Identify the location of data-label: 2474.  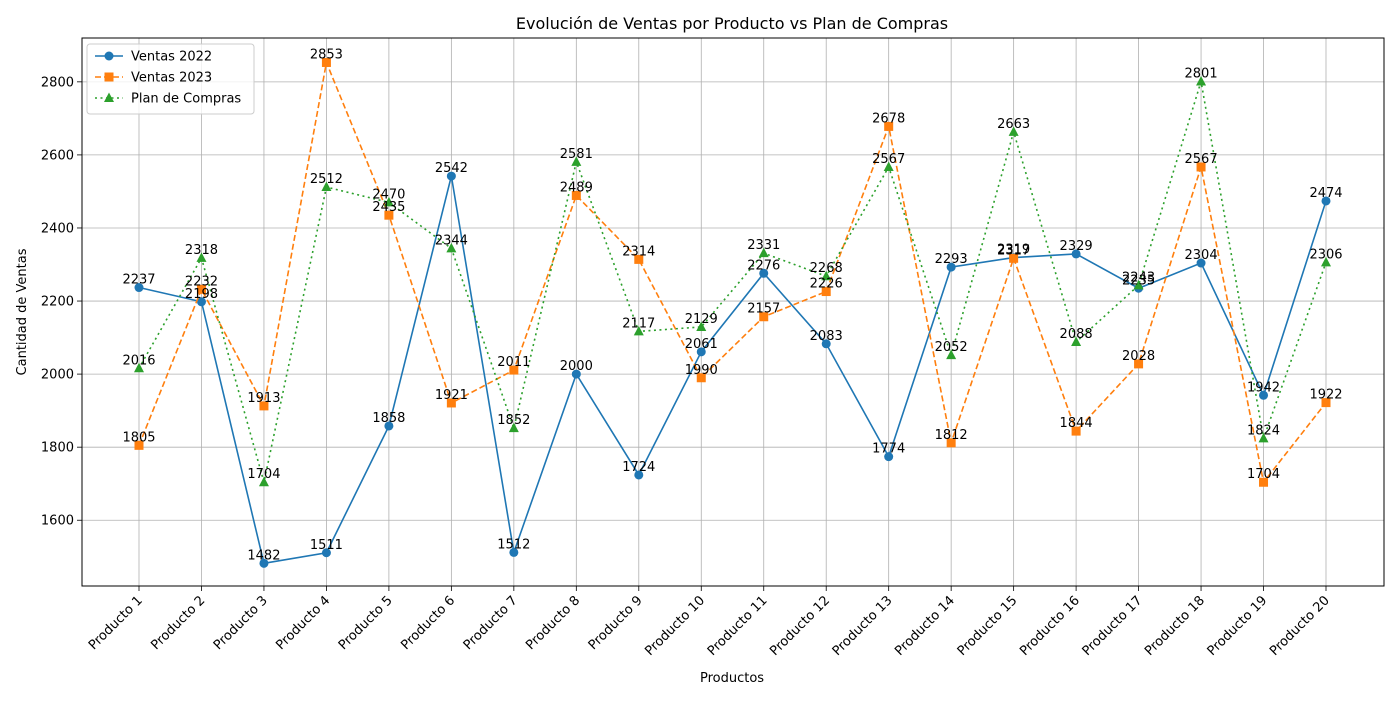
(1325, 193).